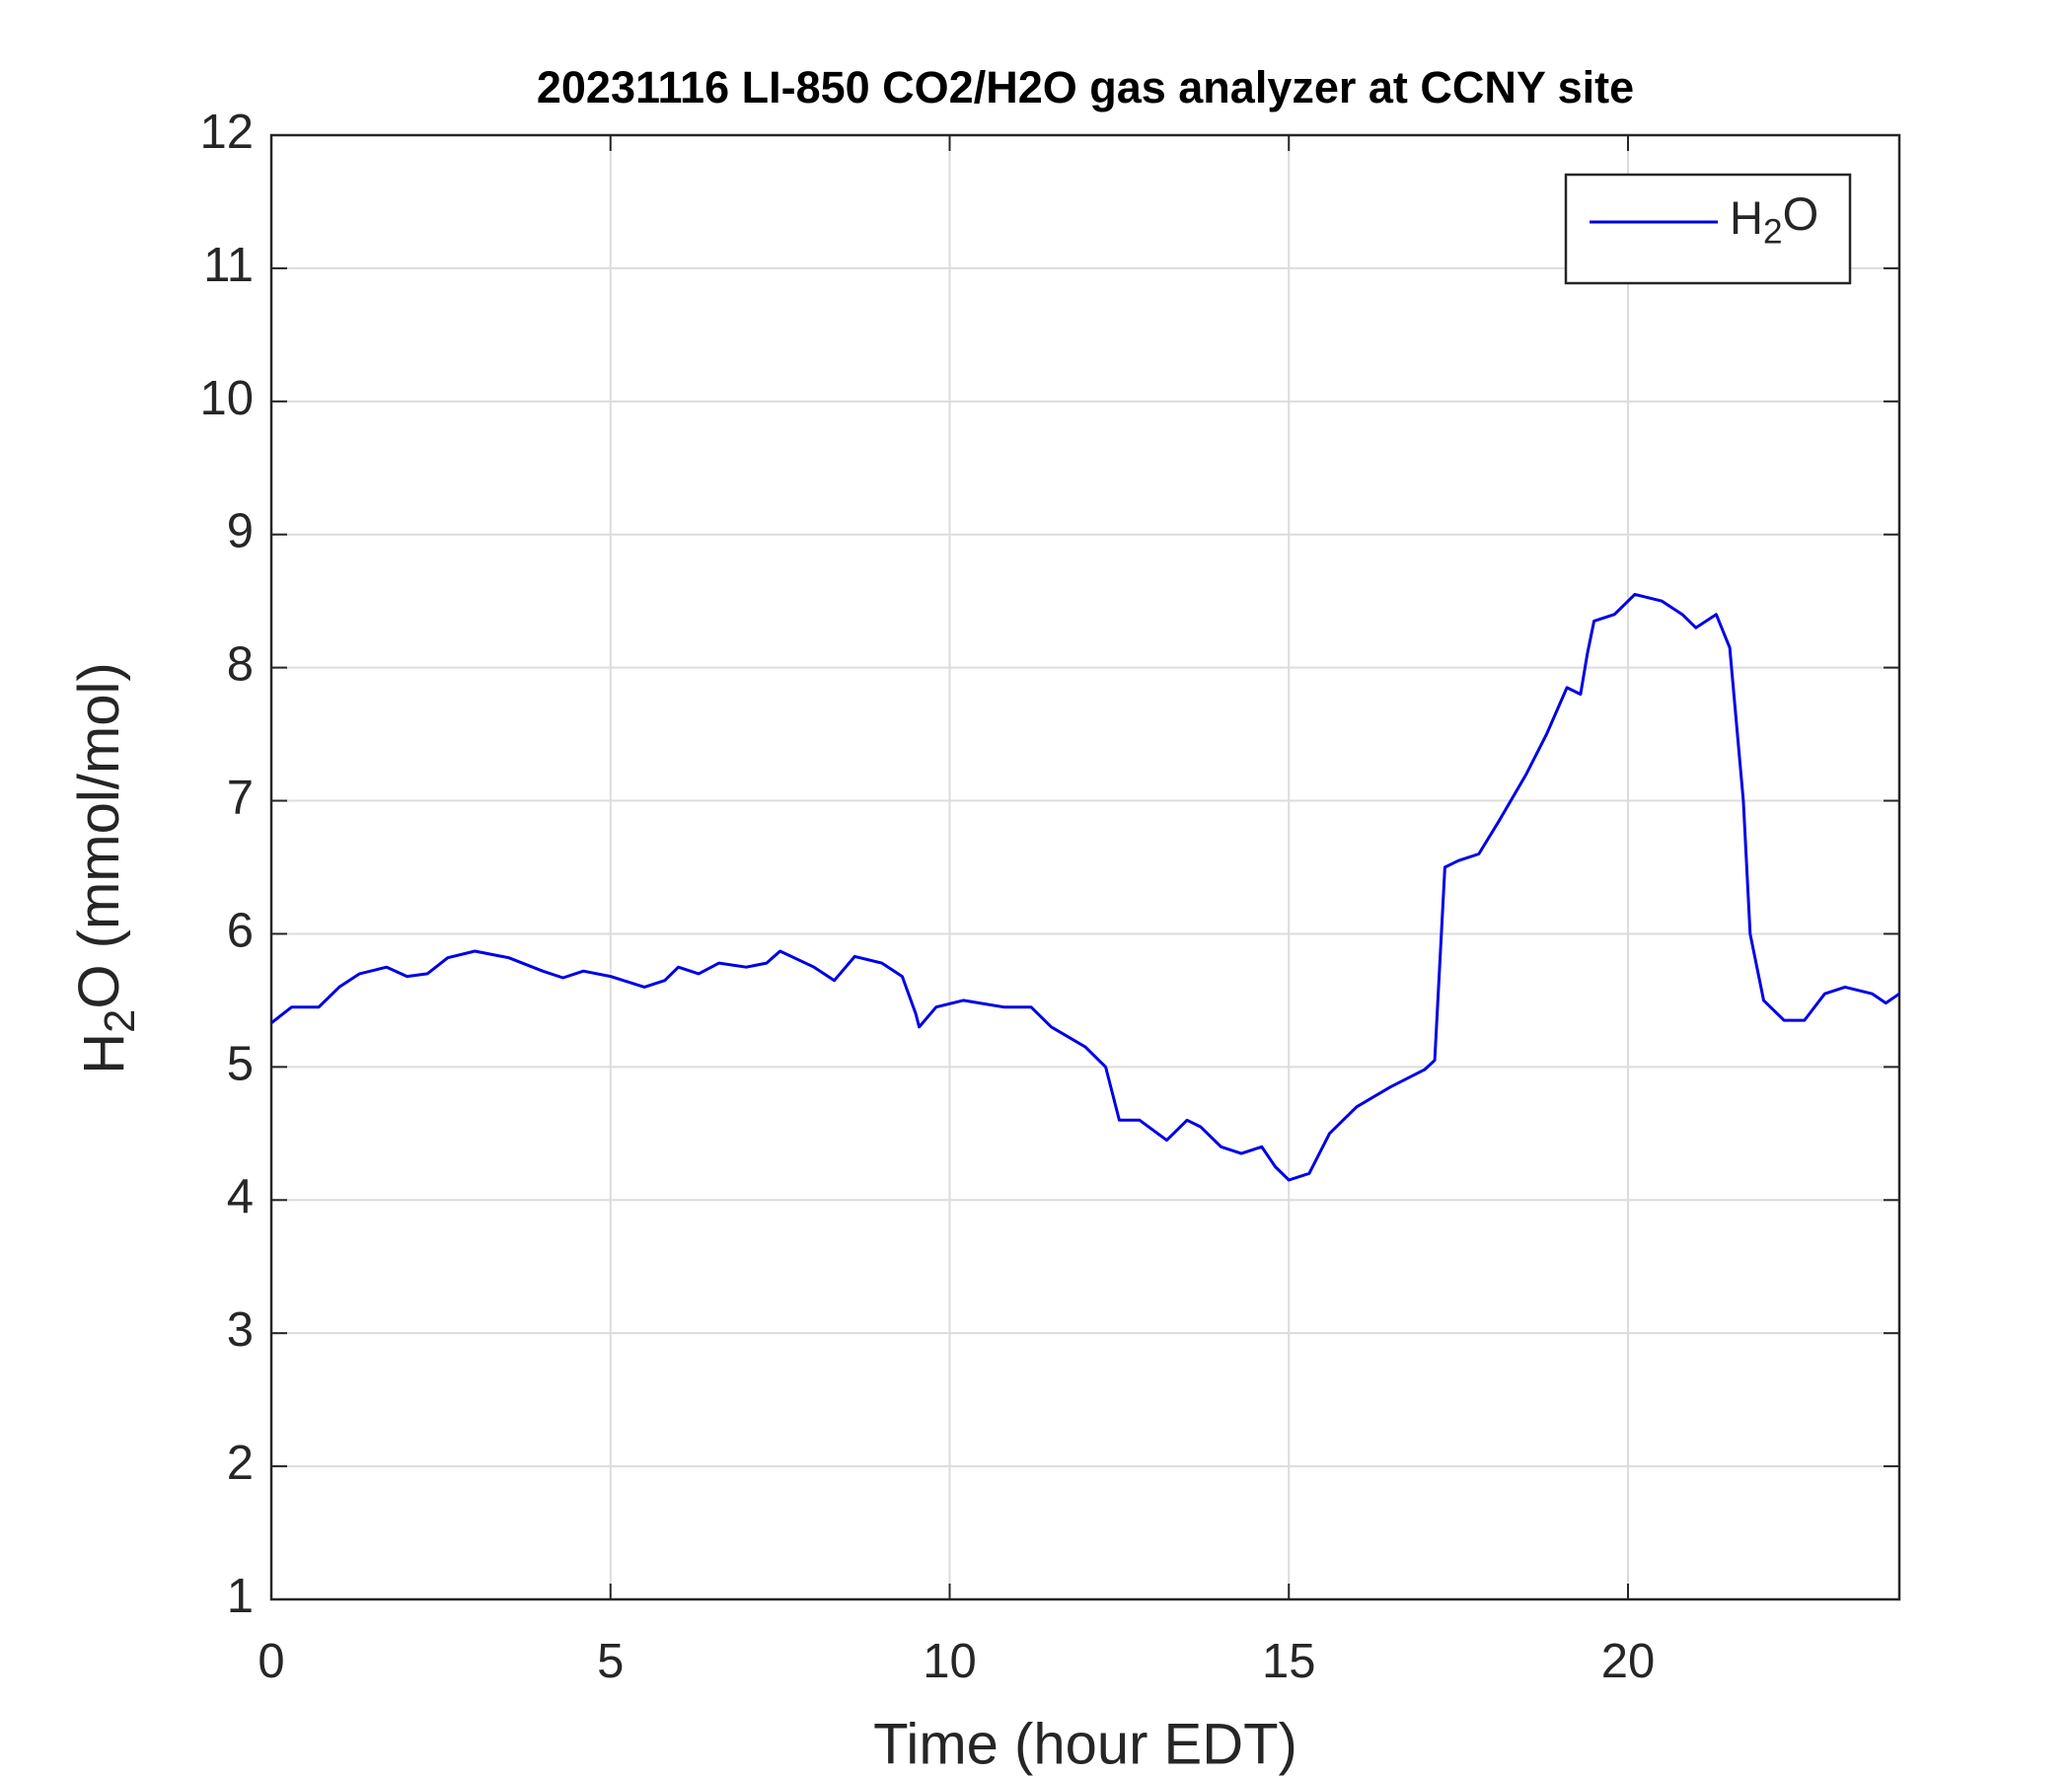 This screenshot has height=1776, width=2072. I want to click on y-tick-label: 1, so click(241, 1596).